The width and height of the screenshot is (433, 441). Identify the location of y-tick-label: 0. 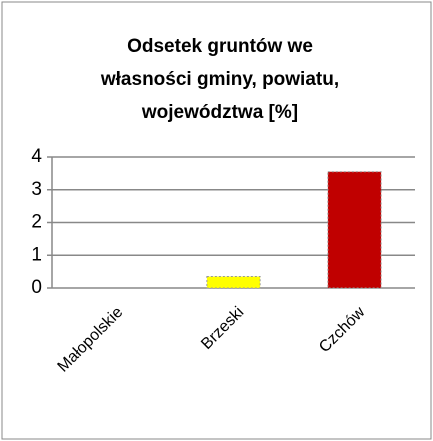
(36, 287).